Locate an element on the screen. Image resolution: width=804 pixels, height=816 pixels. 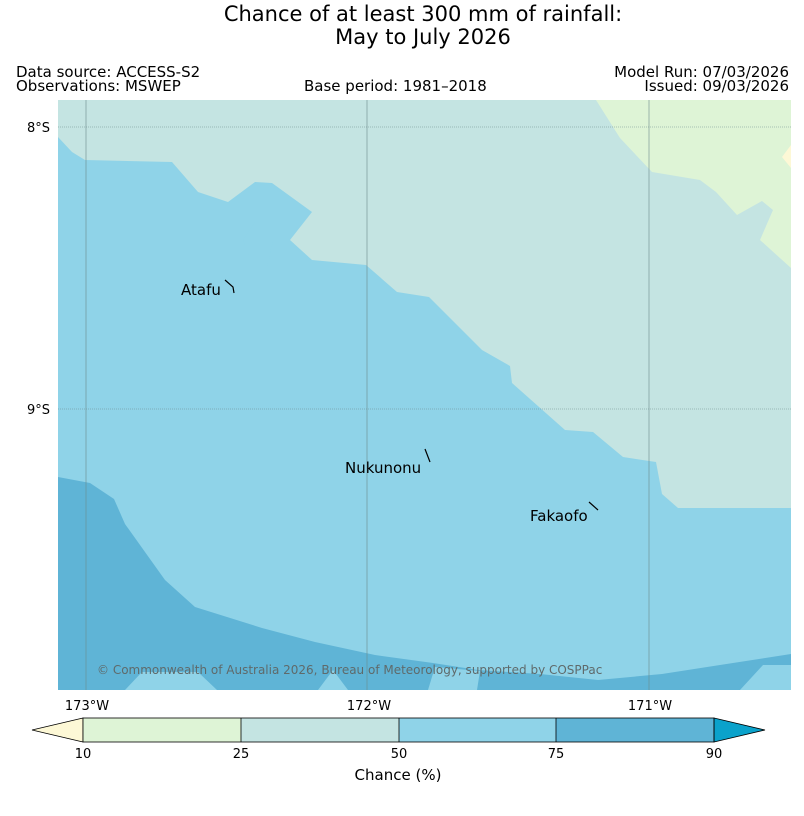
lon-label-172w: 172°W is located at coordinates (369, 706).